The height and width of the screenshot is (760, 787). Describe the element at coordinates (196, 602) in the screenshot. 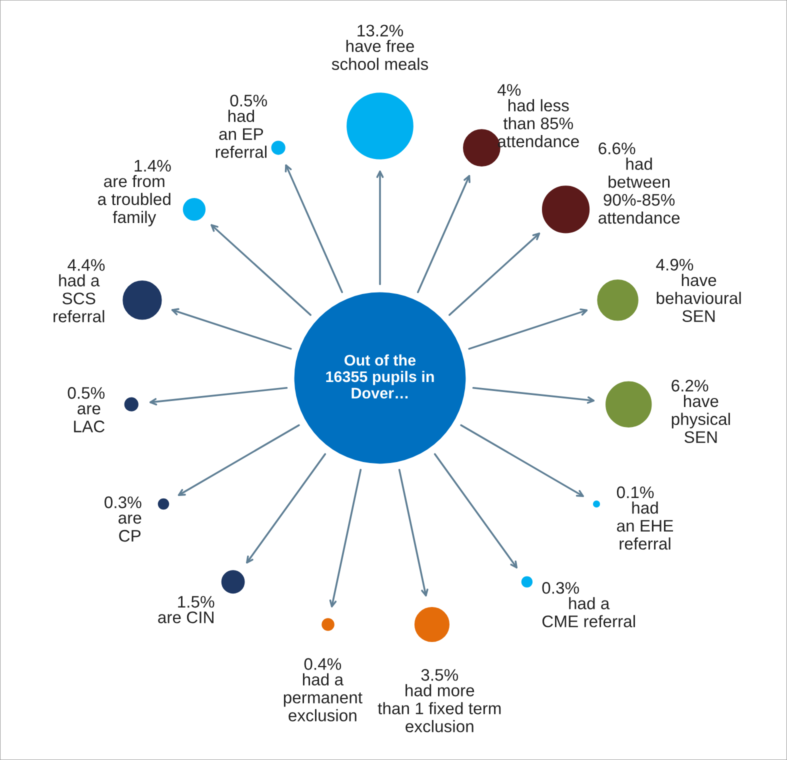

I see `data-label: 1.5%` at that location.